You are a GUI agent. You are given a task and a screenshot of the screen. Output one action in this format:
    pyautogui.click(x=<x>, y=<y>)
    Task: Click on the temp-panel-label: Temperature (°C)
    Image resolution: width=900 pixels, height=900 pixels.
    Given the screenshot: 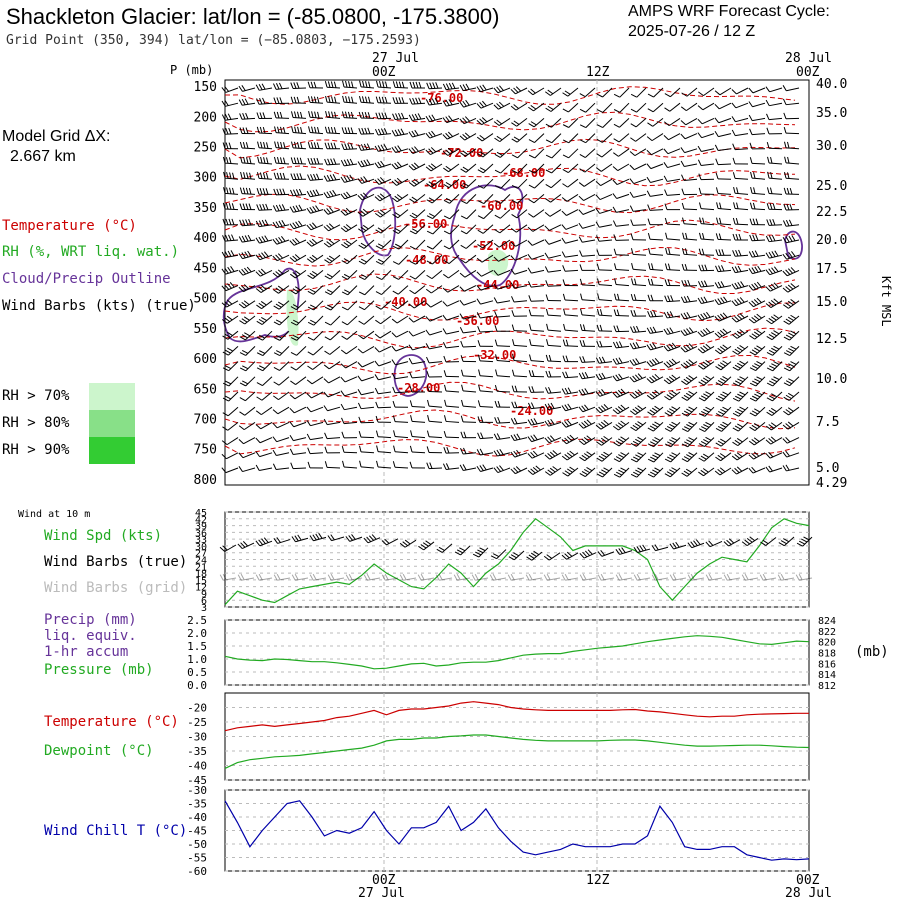 What is the action you would take?
    pyautogui.click(x=111, y=722)
    